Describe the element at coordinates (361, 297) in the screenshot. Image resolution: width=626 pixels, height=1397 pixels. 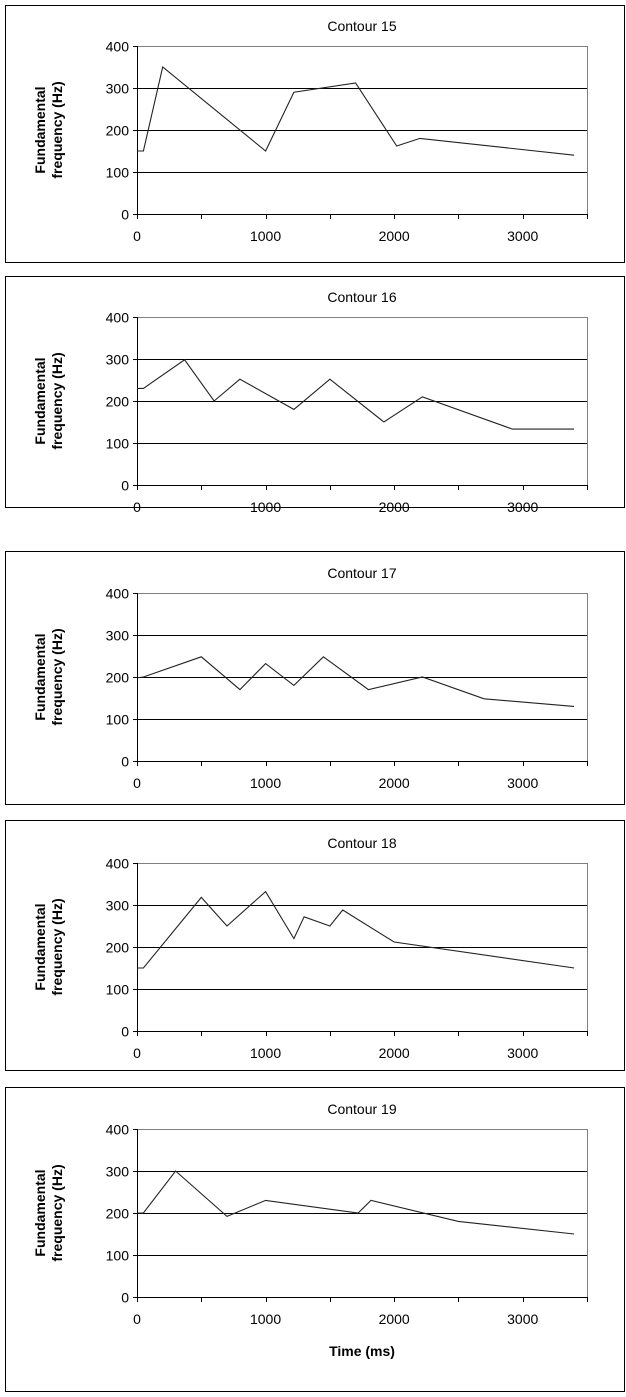
I see `chart-title: Contour 16` at that location.